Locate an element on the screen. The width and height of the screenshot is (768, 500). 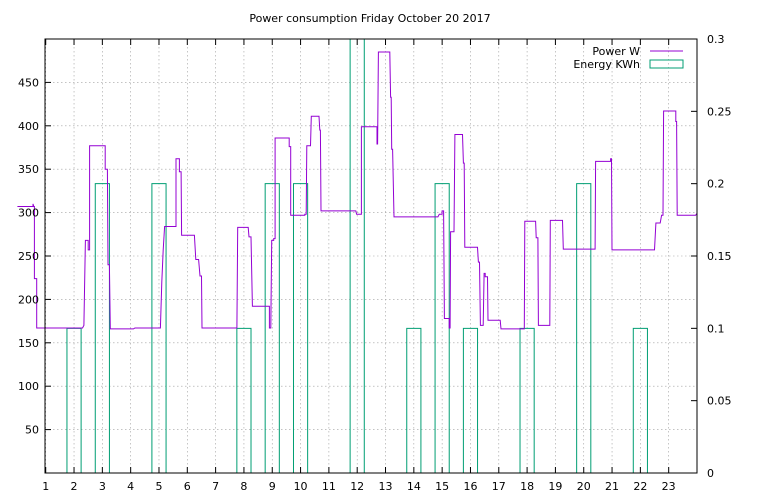
x-tick-label: 6 is located at coordinates (187, 486).